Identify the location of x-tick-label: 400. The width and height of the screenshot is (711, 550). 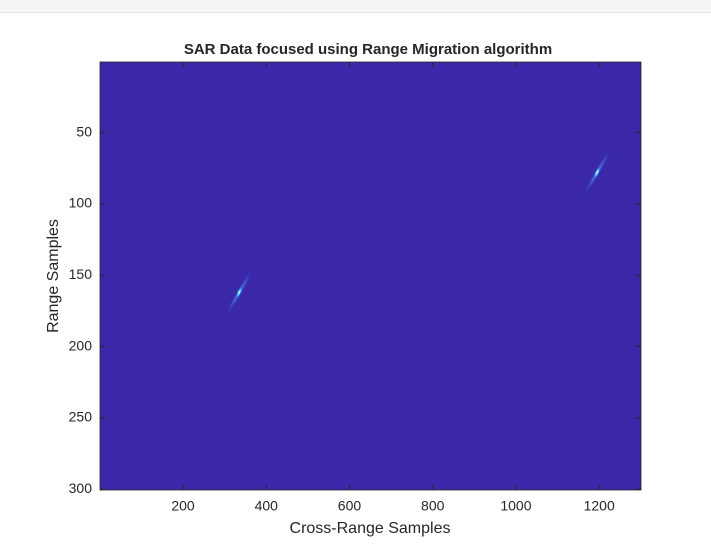
(267, 506).